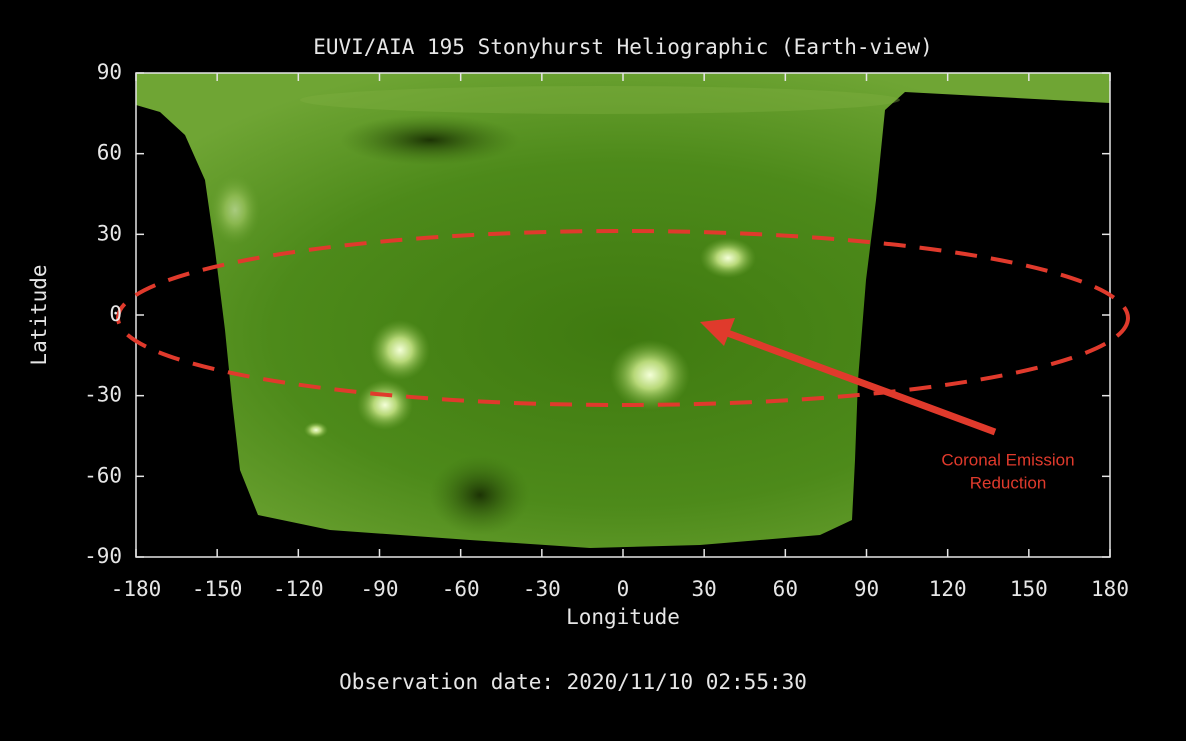 The width and height of the screenshot is (1186, 741). Describe the element at coordinates (109, 153) in the screenshot. I see `y-tick-label: 60` at that location.